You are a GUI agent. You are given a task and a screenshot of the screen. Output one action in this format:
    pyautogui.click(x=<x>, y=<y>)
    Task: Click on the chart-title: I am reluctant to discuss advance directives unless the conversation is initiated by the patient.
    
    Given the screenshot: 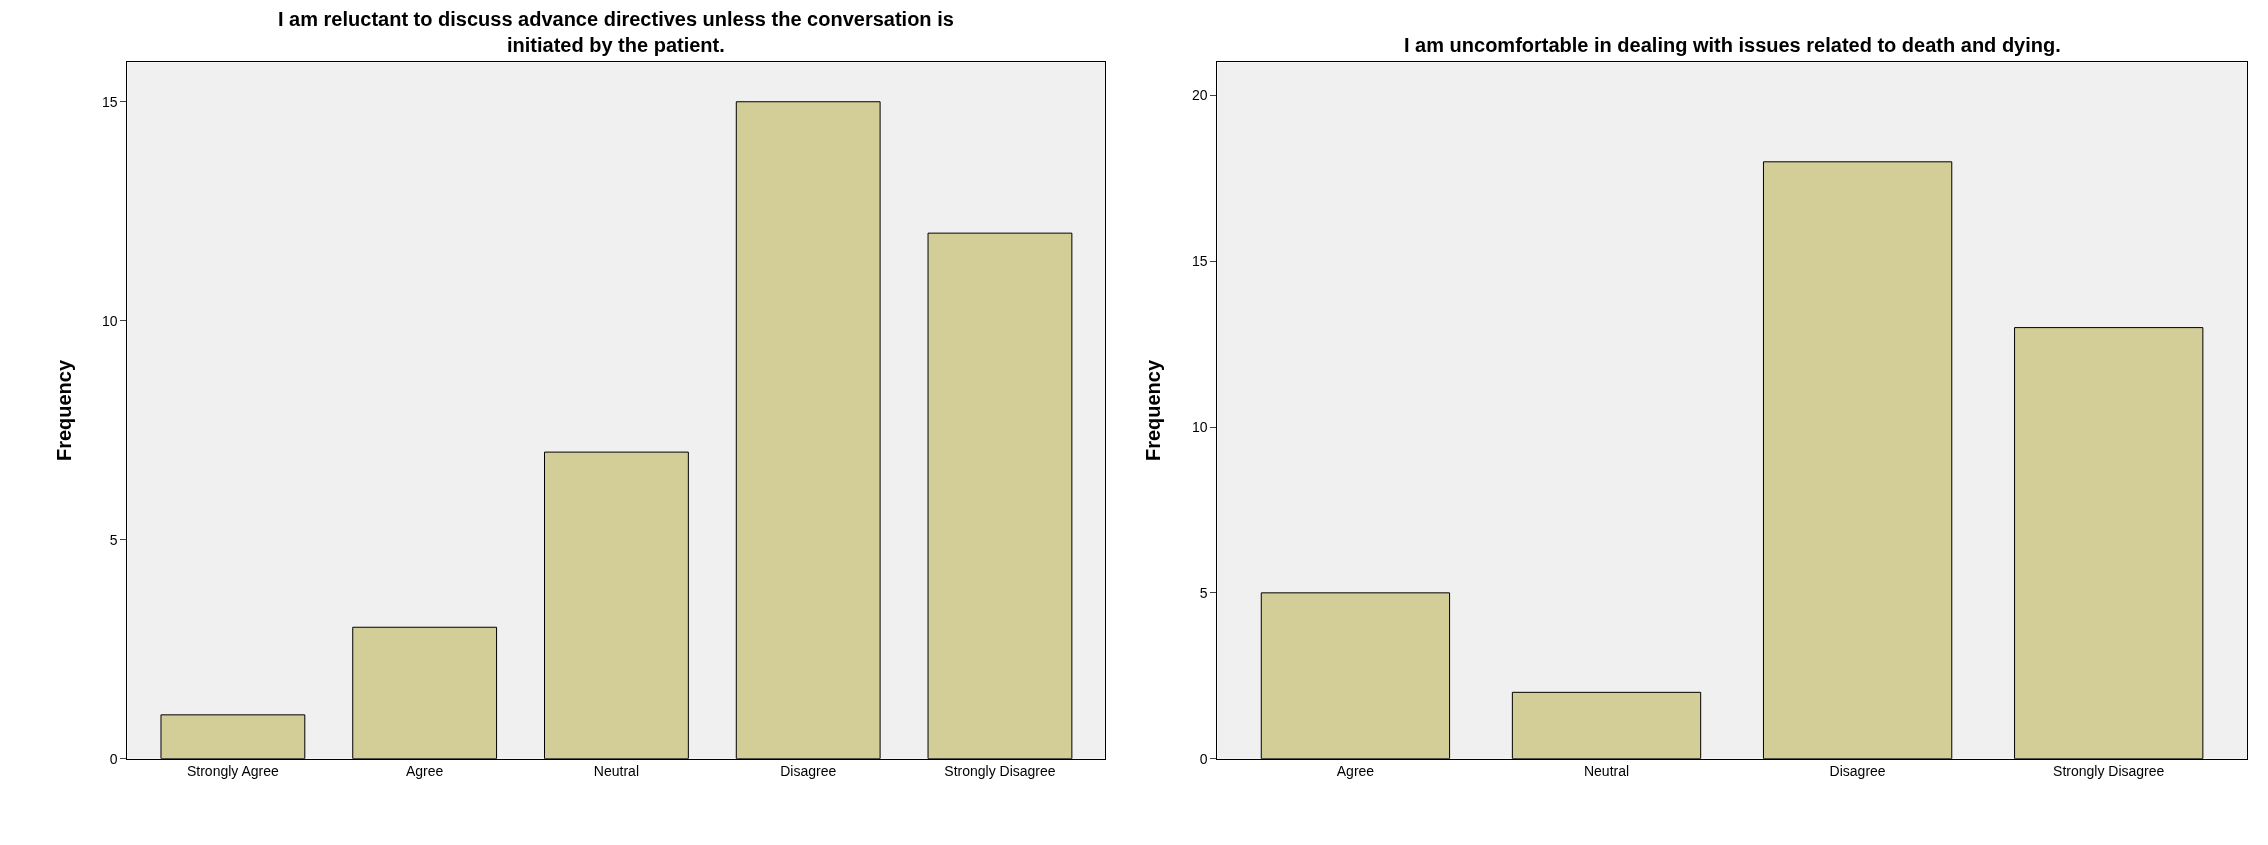 What is the action you would take?
    pyautogui.click(x=616, y=32)
    